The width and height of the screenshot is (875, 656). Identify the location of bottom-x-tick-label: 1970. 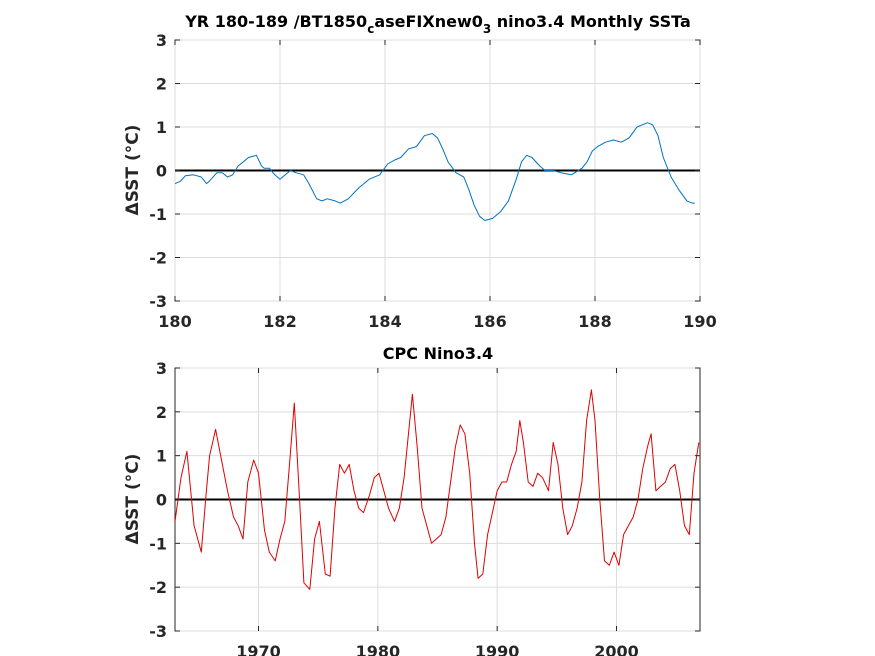
(258, 649).